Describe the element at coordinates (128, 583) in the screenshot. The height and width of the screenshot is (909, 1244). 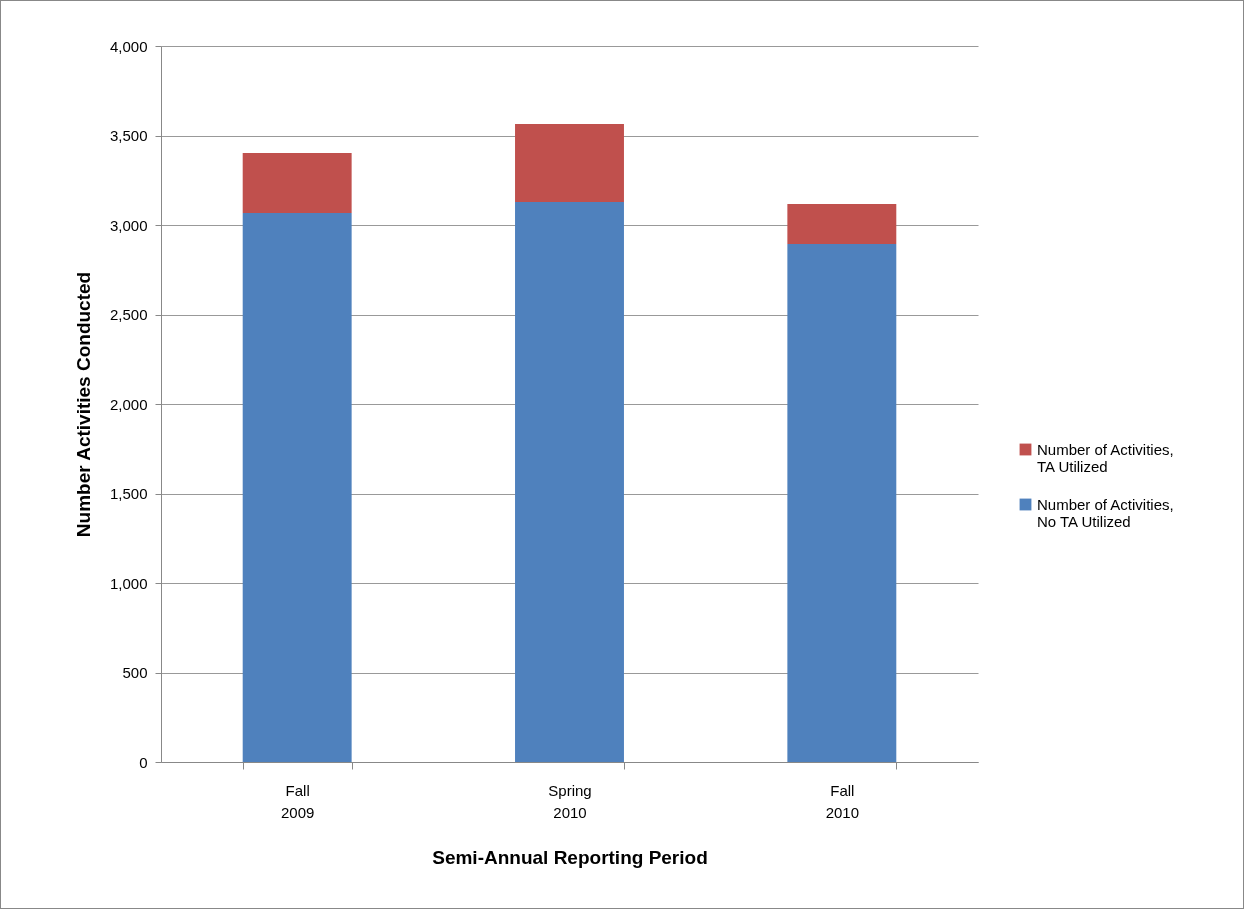
I see `y-tick-label: 1,000` at that location.